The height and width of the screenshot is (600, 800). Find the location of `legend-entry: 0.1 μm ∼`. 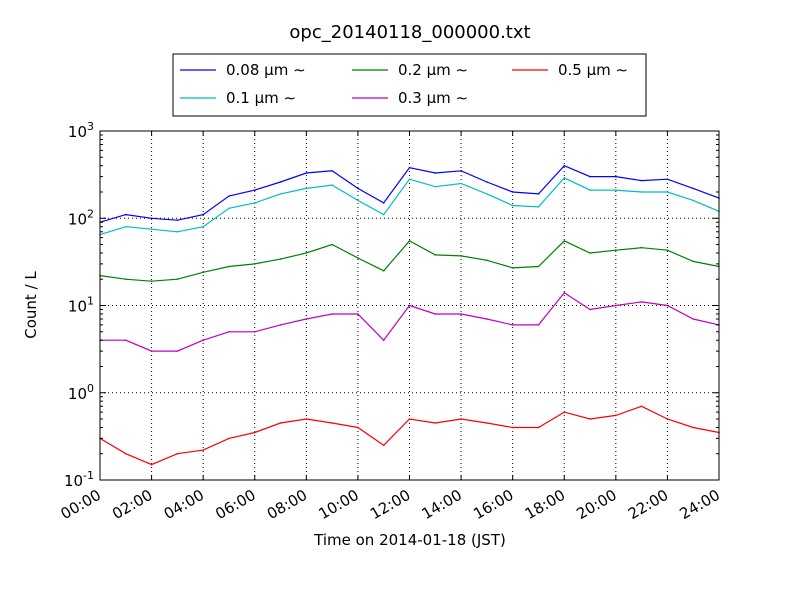

legend-entry: 0.1 μm ∼ is located at coordinates (238, 98).